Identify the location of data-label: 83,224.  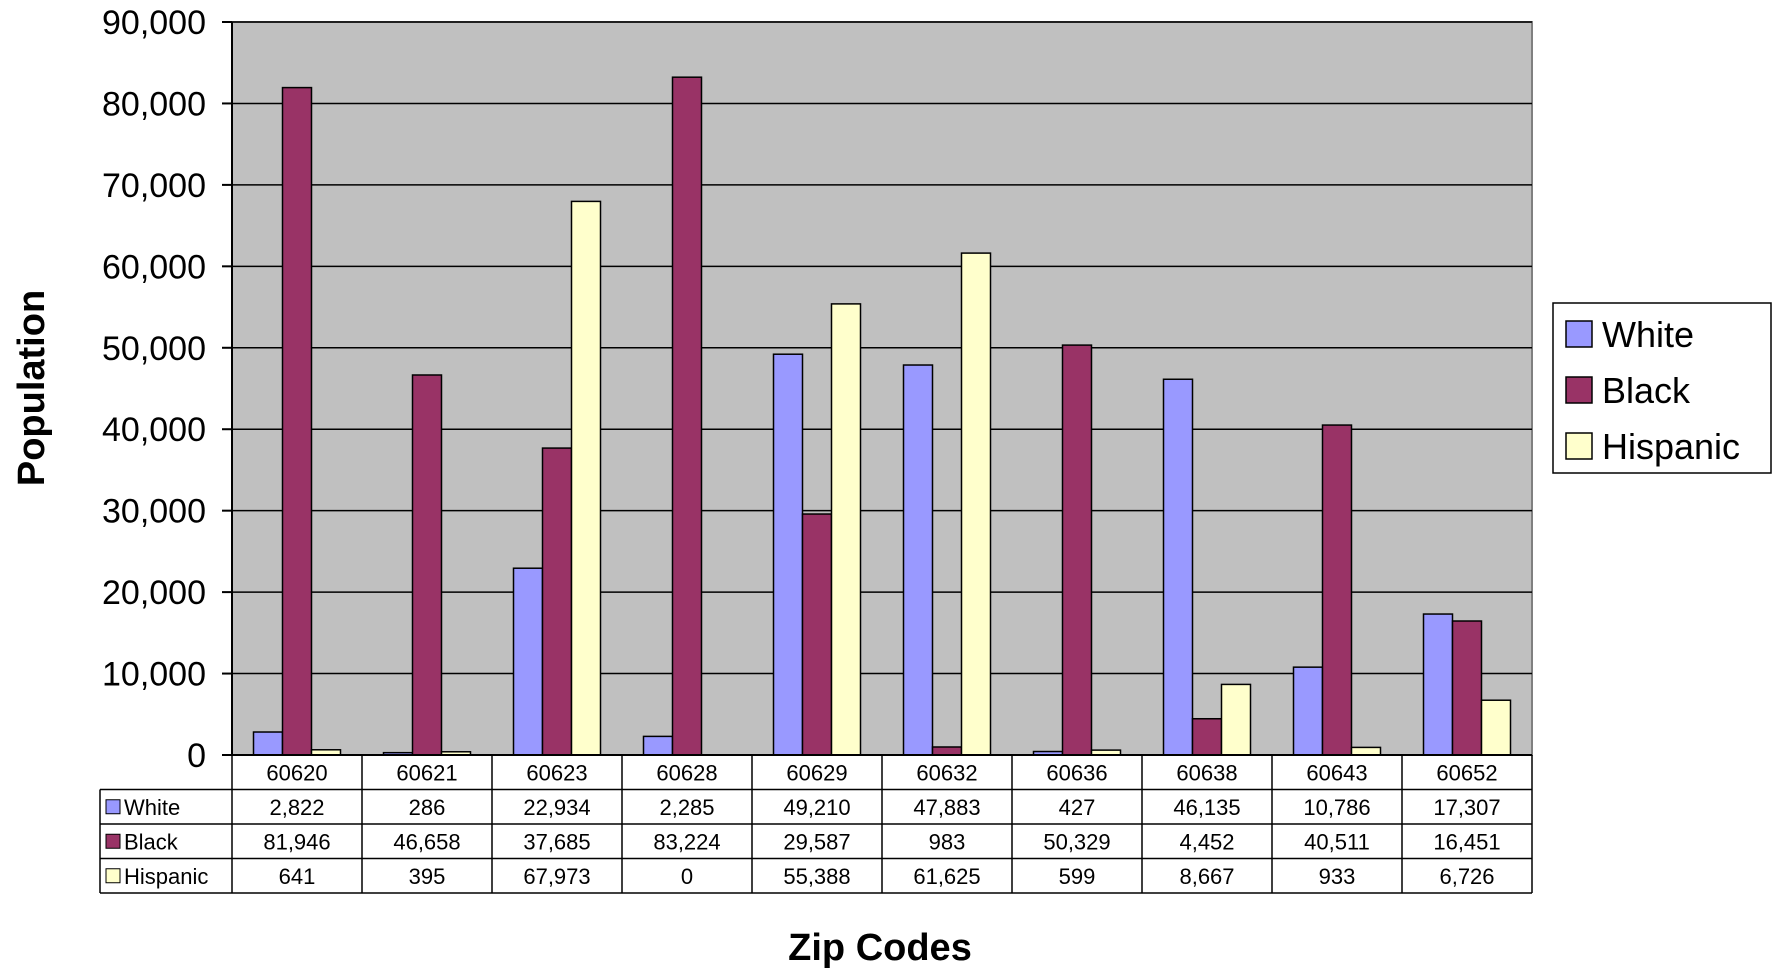
(686, 841).